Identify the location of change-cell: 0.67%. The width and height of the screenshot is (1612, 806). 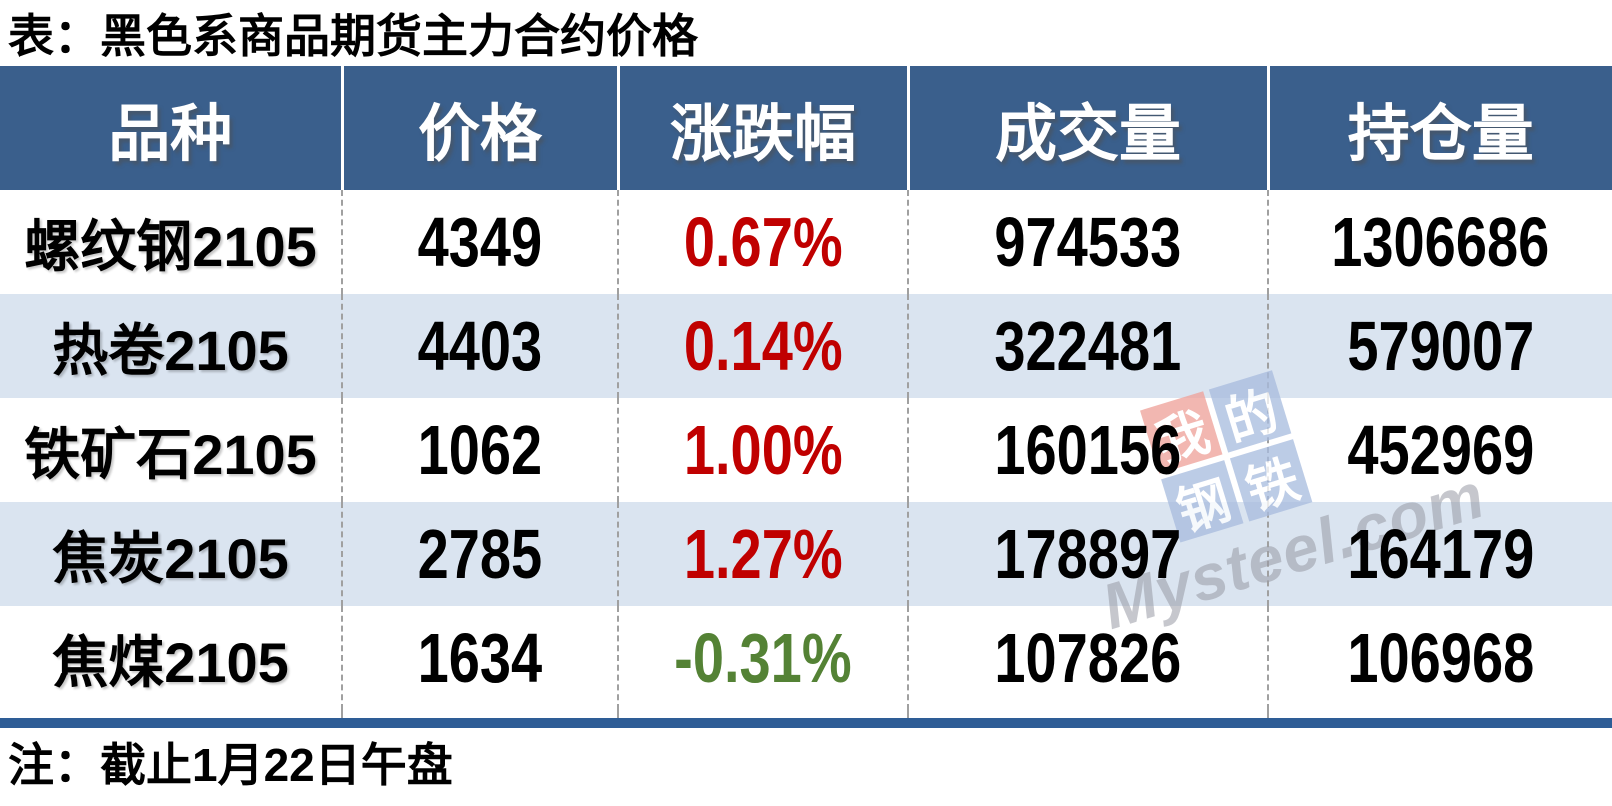
(762, 242).